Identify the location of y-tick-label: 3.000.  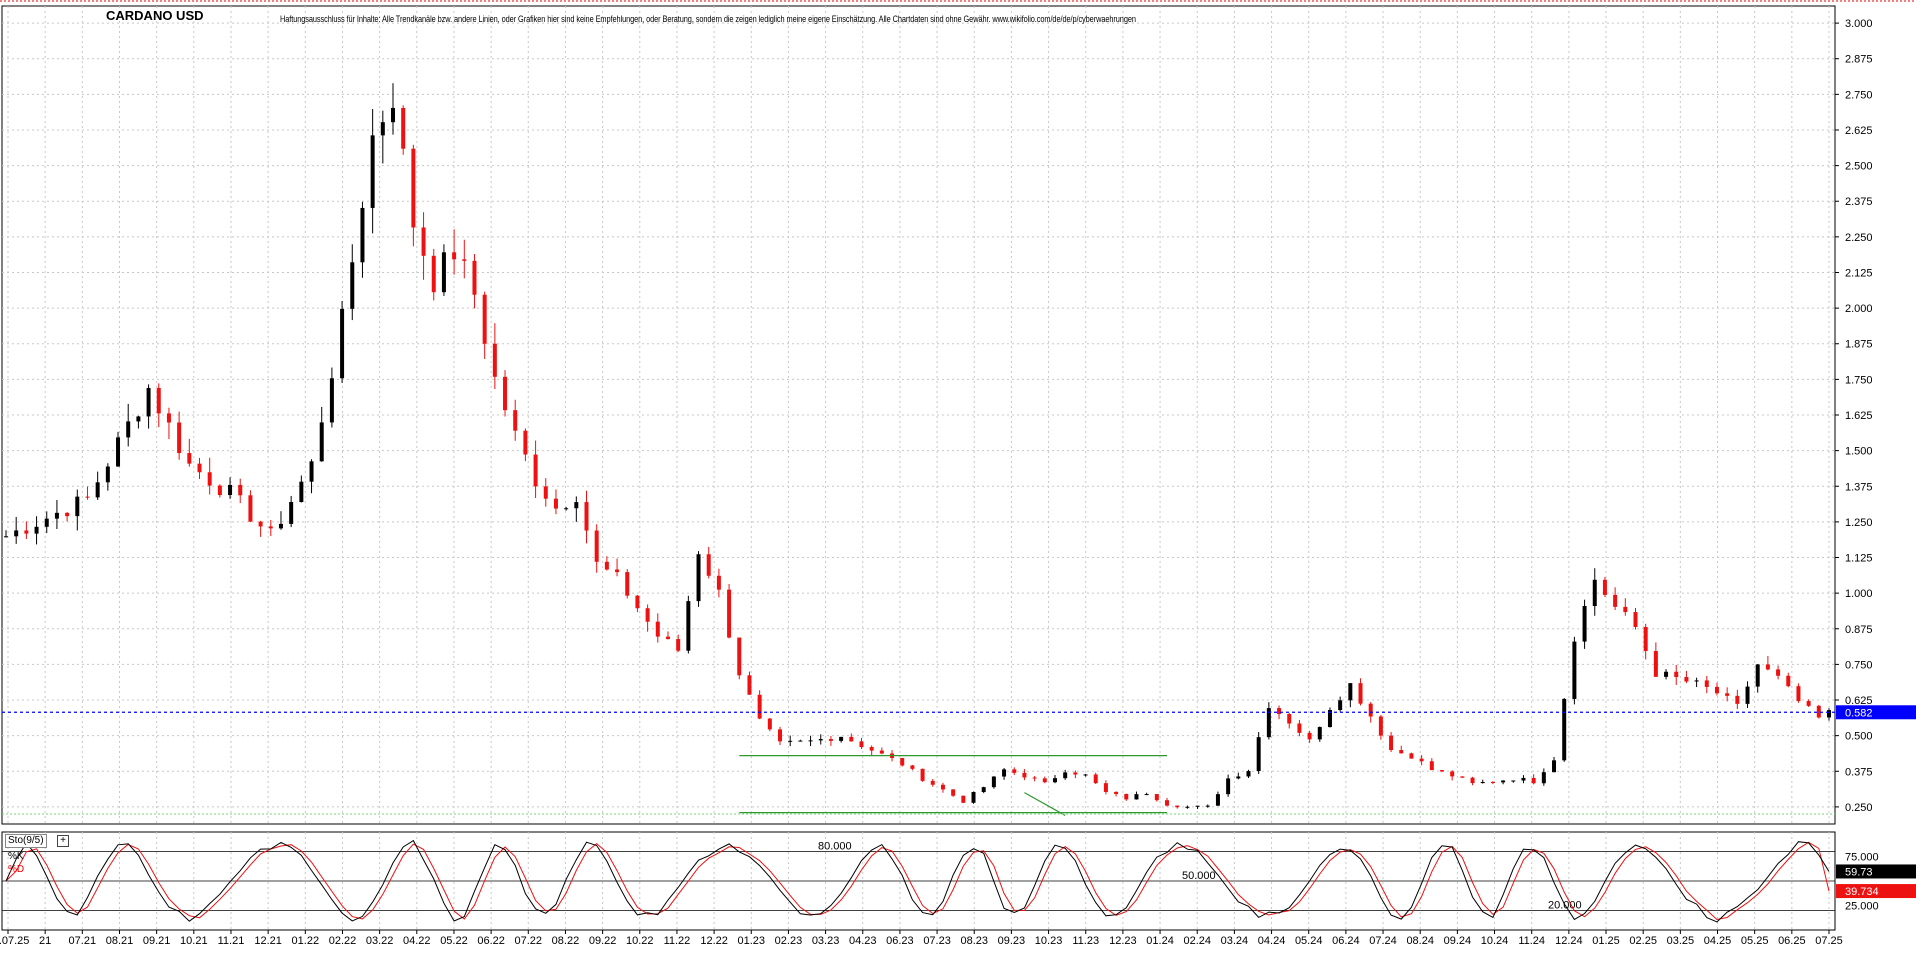
(1859, 24).